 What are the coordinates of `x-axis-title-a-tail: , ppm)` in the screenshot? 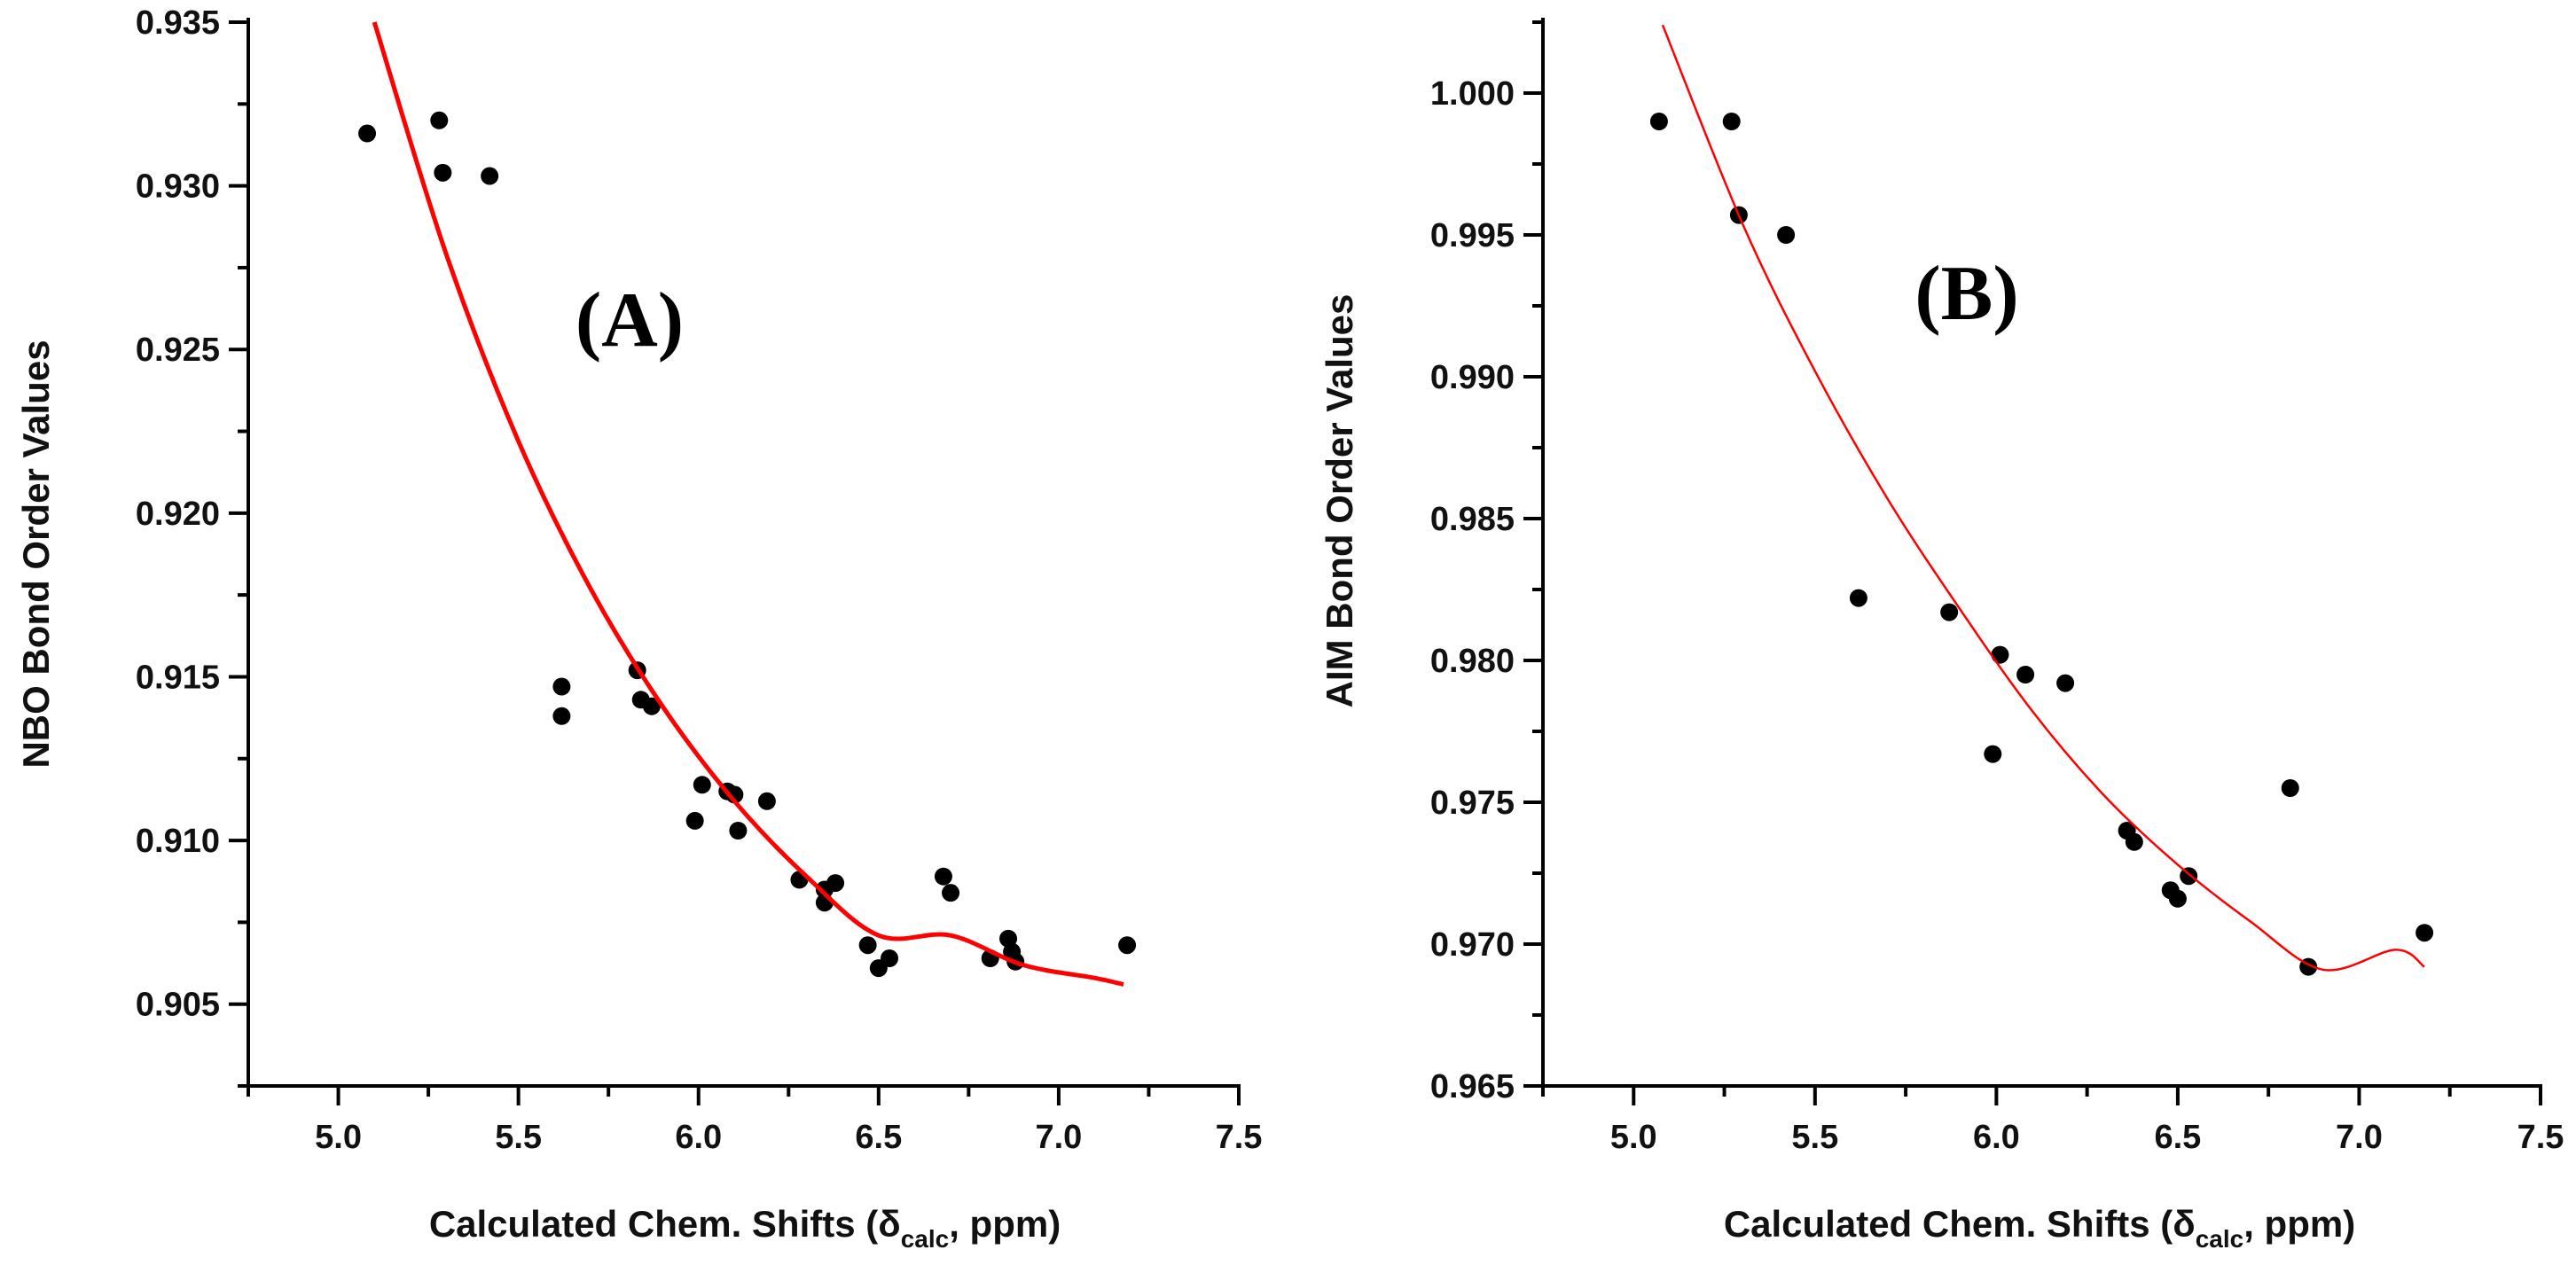 It's located at (1005, 1224).